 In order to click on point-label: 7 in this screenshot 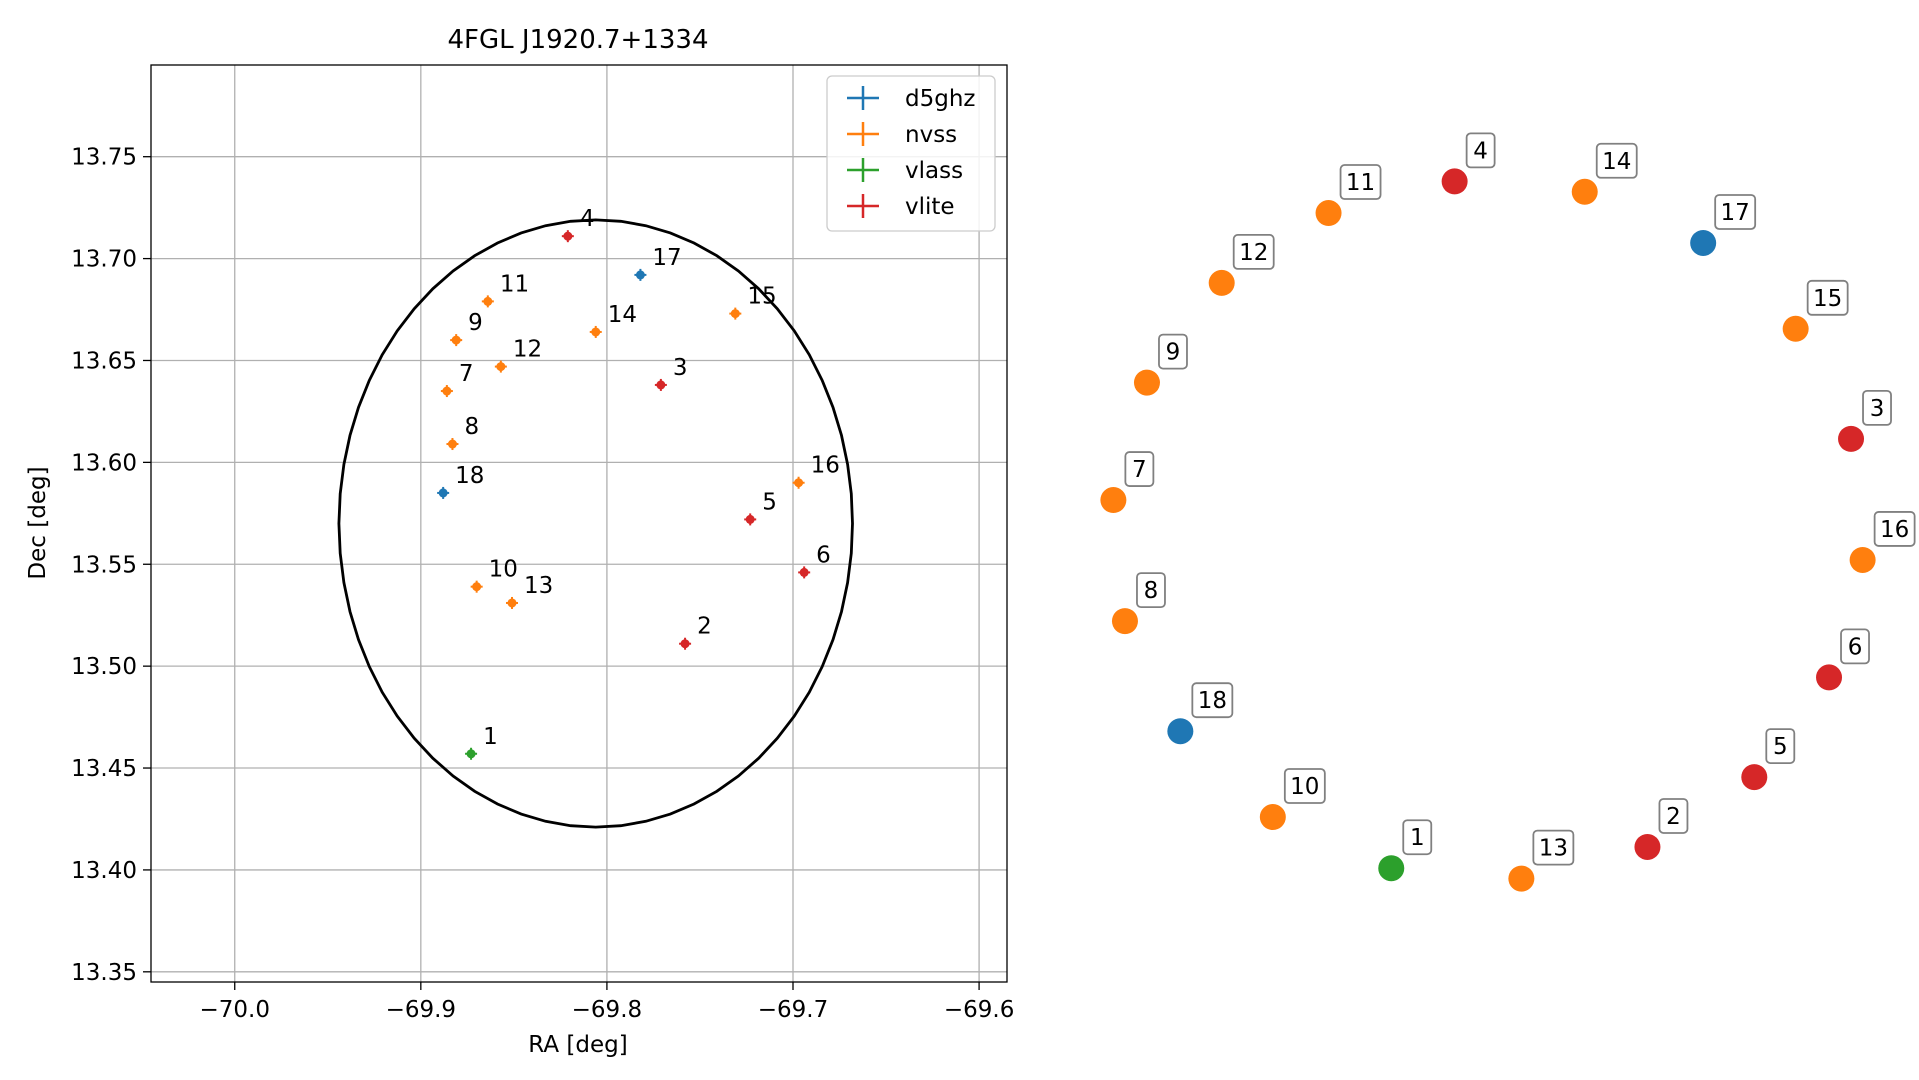, I will do `click(466, 374)`.